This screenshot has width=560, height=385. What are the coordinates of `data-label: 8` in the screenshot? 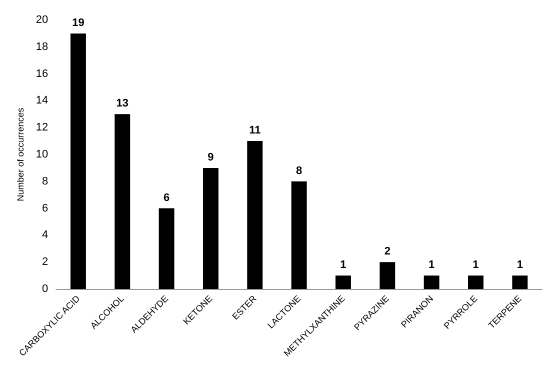 It's located at (299, 170).